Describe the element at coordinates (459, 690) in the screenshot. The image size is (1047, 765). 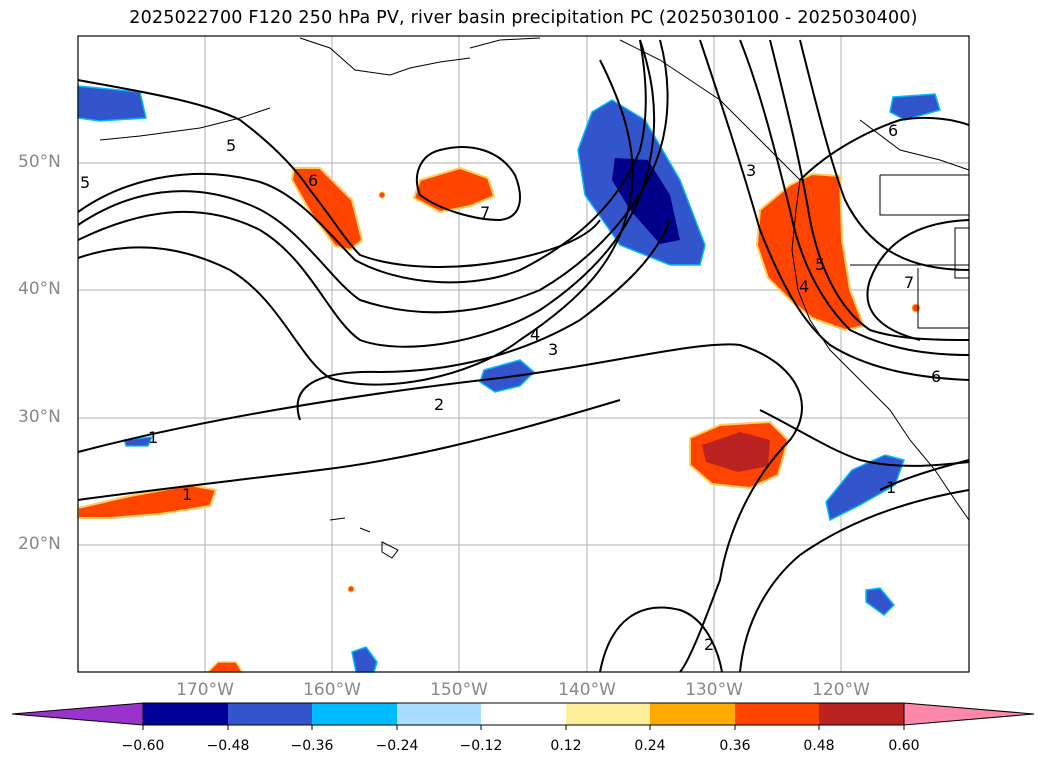
I see `lon-label: 150°W` at that location.